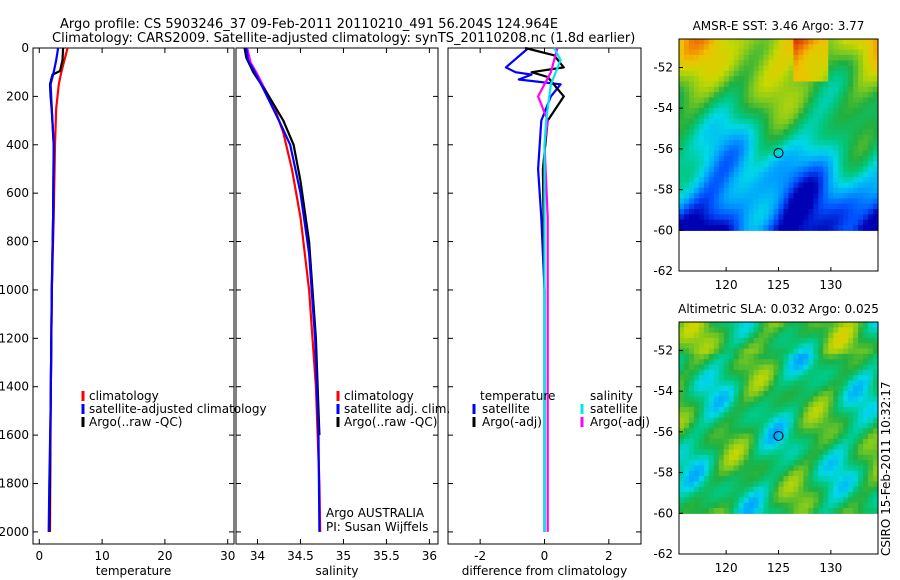 This screenshot has height=580, width=900. What do you see at coordinates (506, 409) in the screenshot?
I see `difference-legend-label: satellite` at bounding box center [506, 409].